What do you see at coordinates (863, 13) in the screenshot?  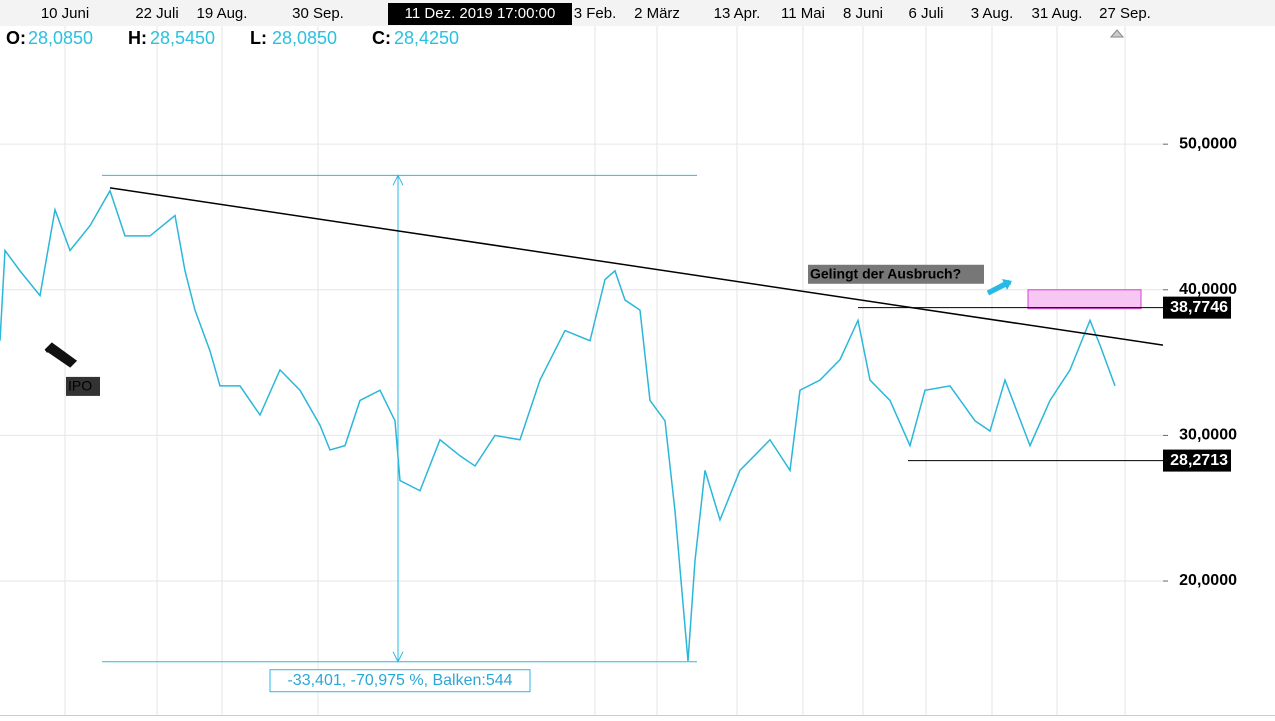 I see `x-tick-label: 8 Juni` at bounding box center [863, 13].